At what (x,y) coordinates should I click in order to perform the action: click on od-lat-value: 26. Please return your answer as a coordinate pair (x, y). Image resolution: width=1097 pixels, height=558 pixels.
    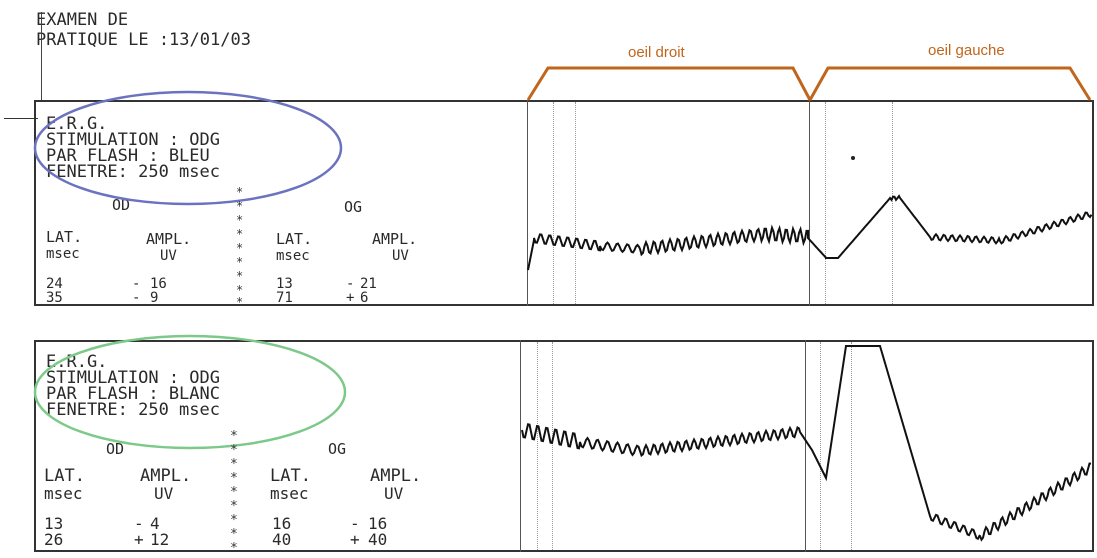
    Looking at the image, I should click on (54, 539).